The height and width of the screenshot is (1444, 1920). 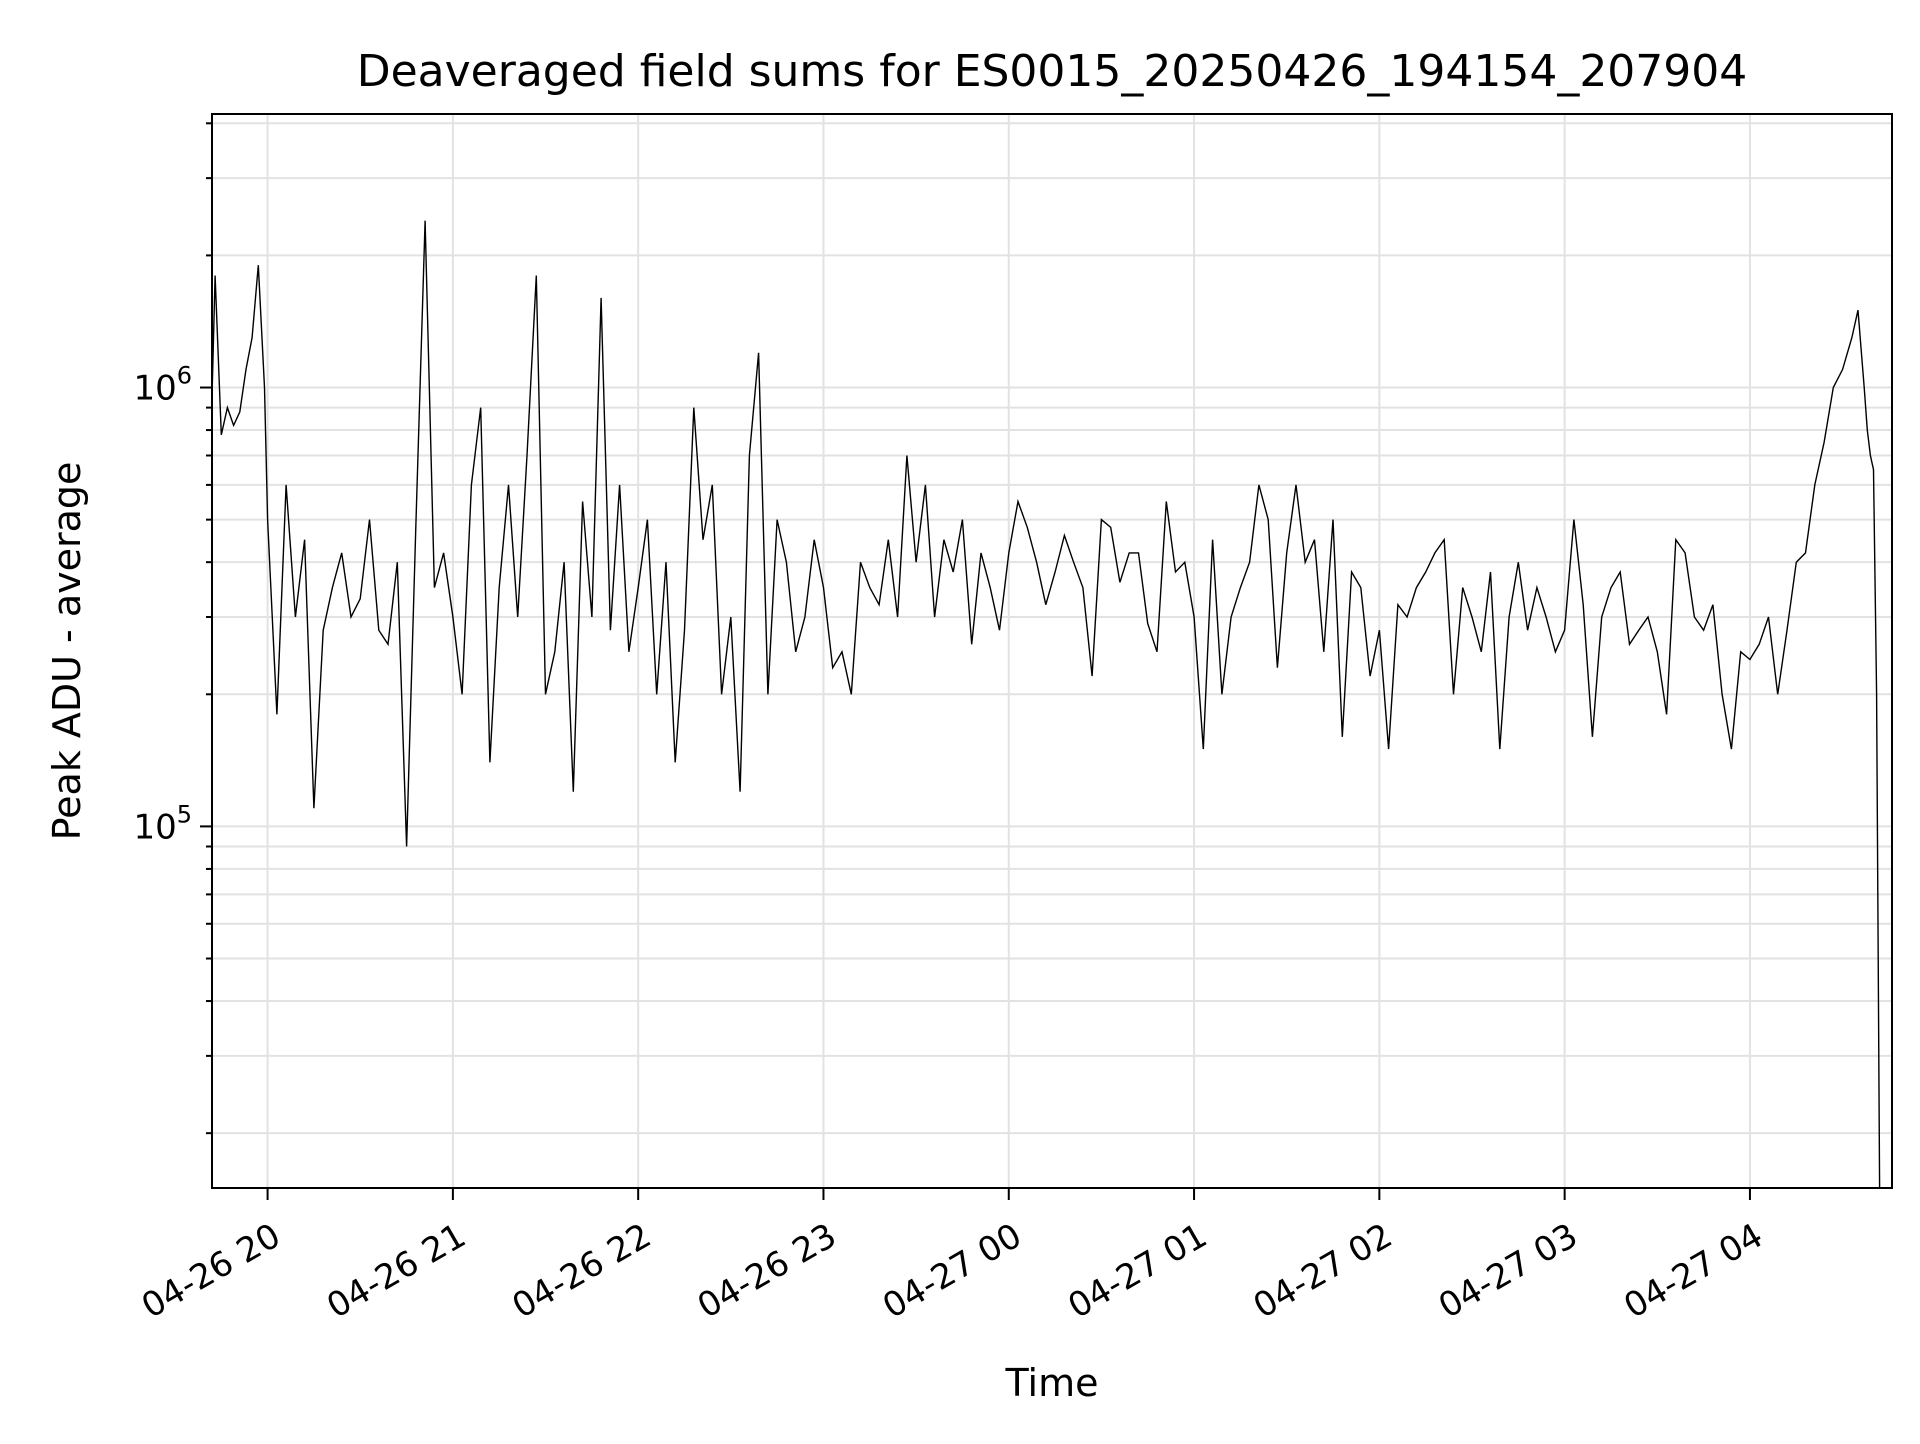 What do you see at coordinates (67, 651) in the screenshot?
I see `y-axis-label: Peak ADU - average` at bounding box center [67, 651].